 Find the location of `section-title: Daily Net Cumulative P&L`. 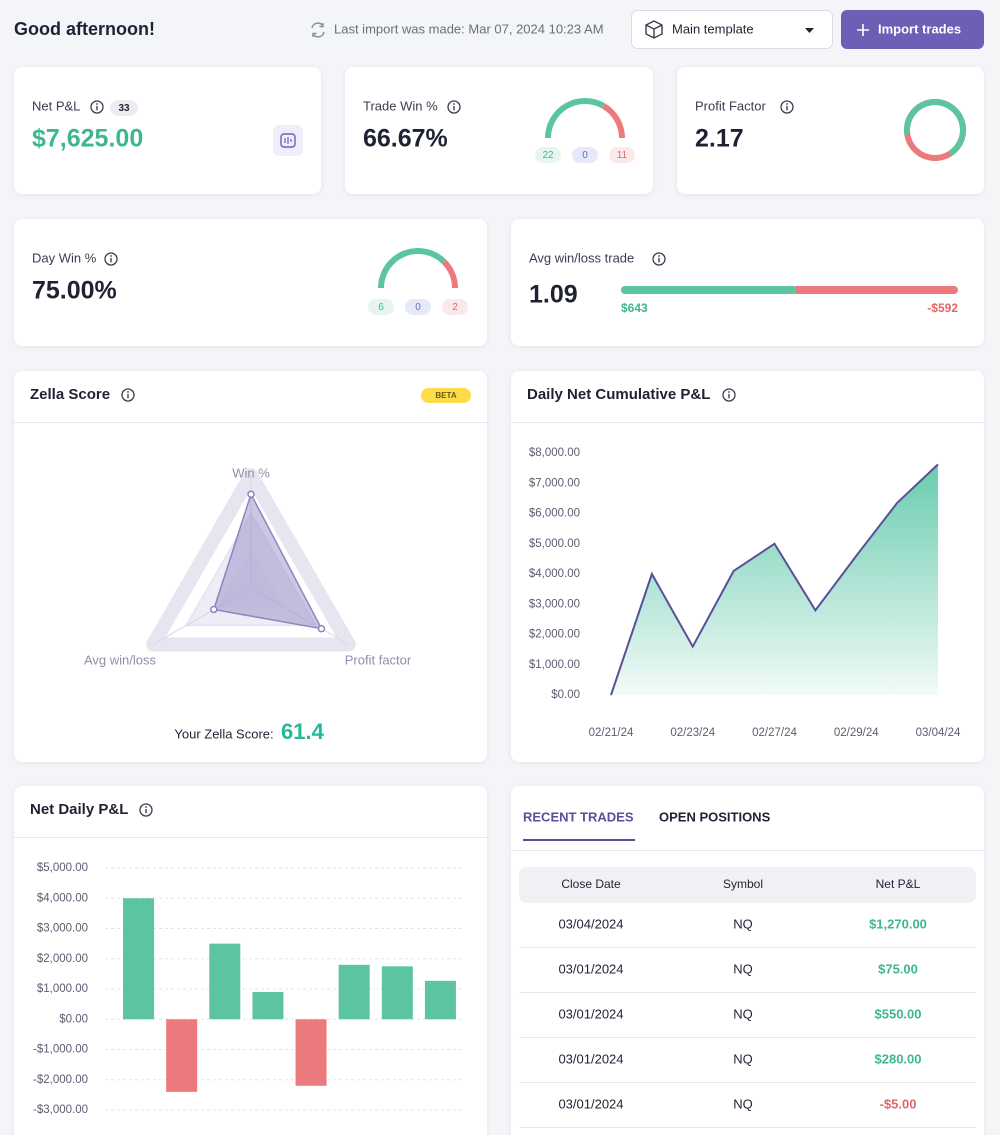

section-title: Daily Net Cumulative P&L is located at coordinates (618, 394).